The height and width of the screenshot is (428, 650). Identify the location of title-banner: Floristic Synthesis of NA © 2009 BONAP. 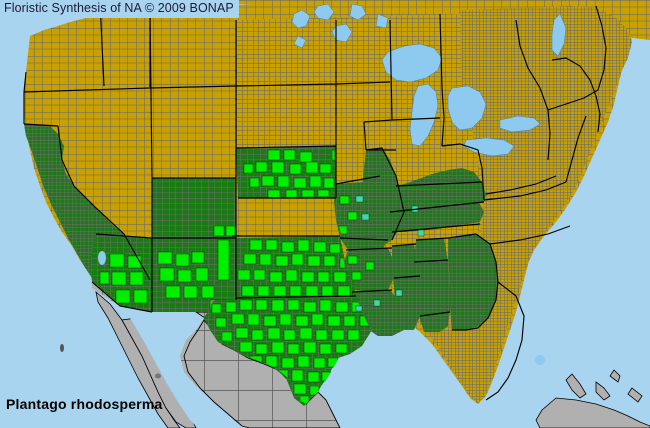
(119, 9).